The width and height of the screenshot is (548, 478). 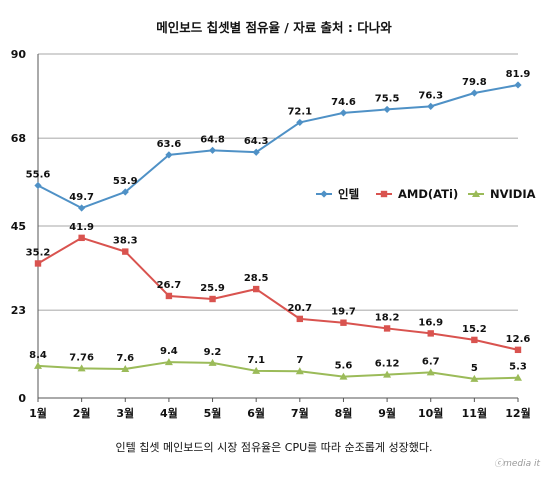 I want to click on data-label: 55.6, so click(x=38, y=174).